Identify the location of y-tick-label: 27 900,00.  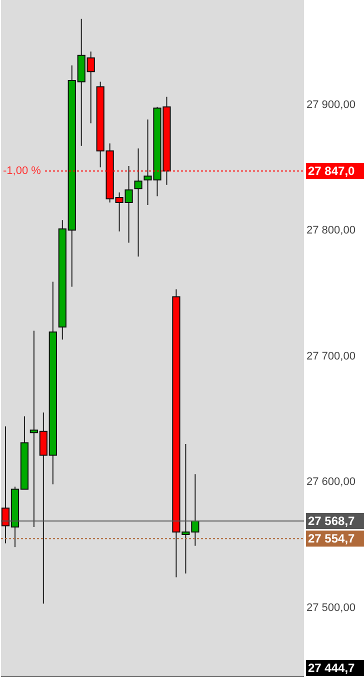
(331, 104).